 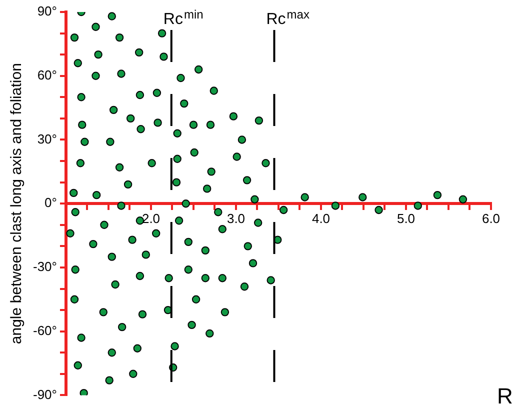 What do you see at coordinates (44, 394) in the screenshot?
I see `y-tick-label: -90°` at bounding box center [44, 394].